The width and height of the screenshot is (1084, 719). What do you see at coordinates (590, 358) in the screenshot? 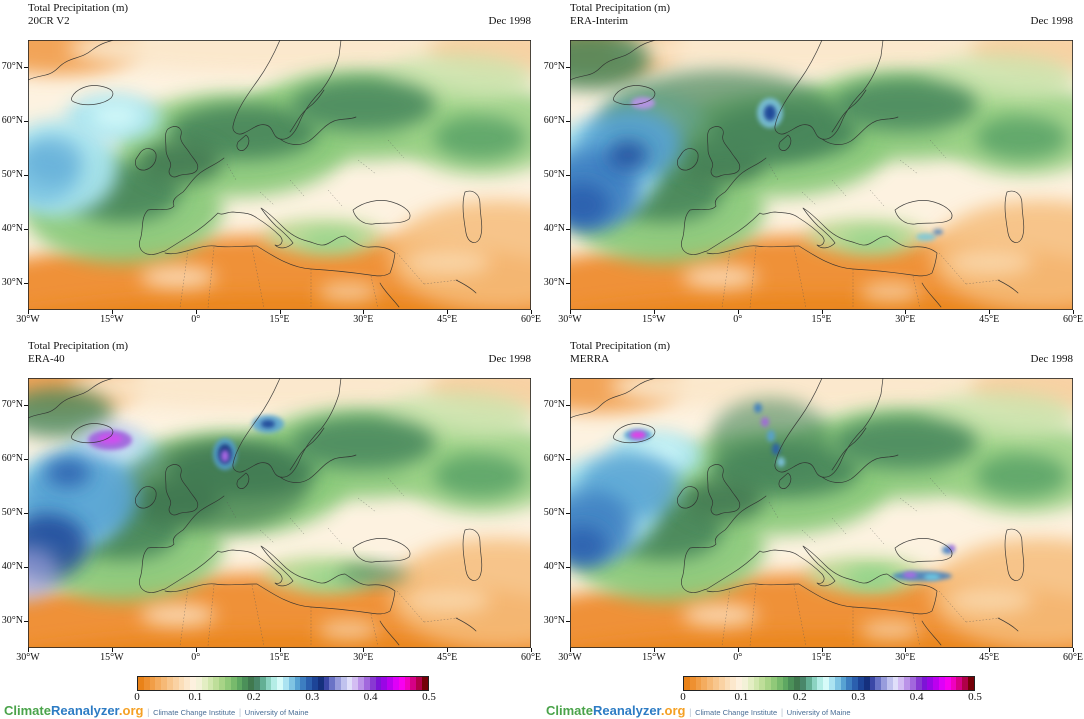
I see `panel-title-dataset: MERRA` at bounding box center [590, 358].